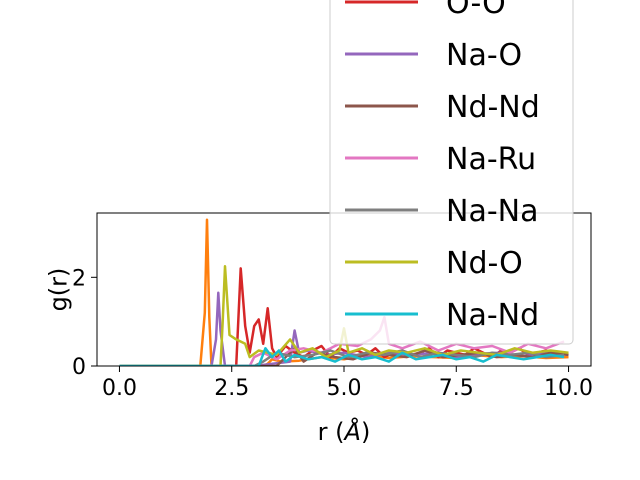  What do you see at coordinates (231, 388) in the screenshot?
I see `x-tick-label: 2.5` at bounding box center [231, 388].